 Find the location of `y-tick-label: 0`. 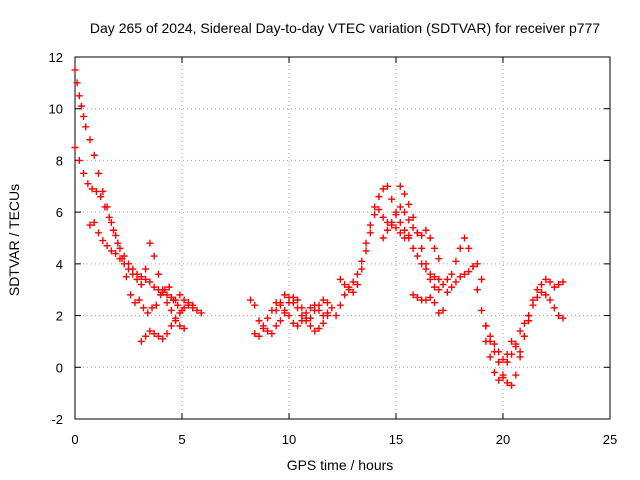

y-tick-label: 0 is located at coordinates (59, 367).